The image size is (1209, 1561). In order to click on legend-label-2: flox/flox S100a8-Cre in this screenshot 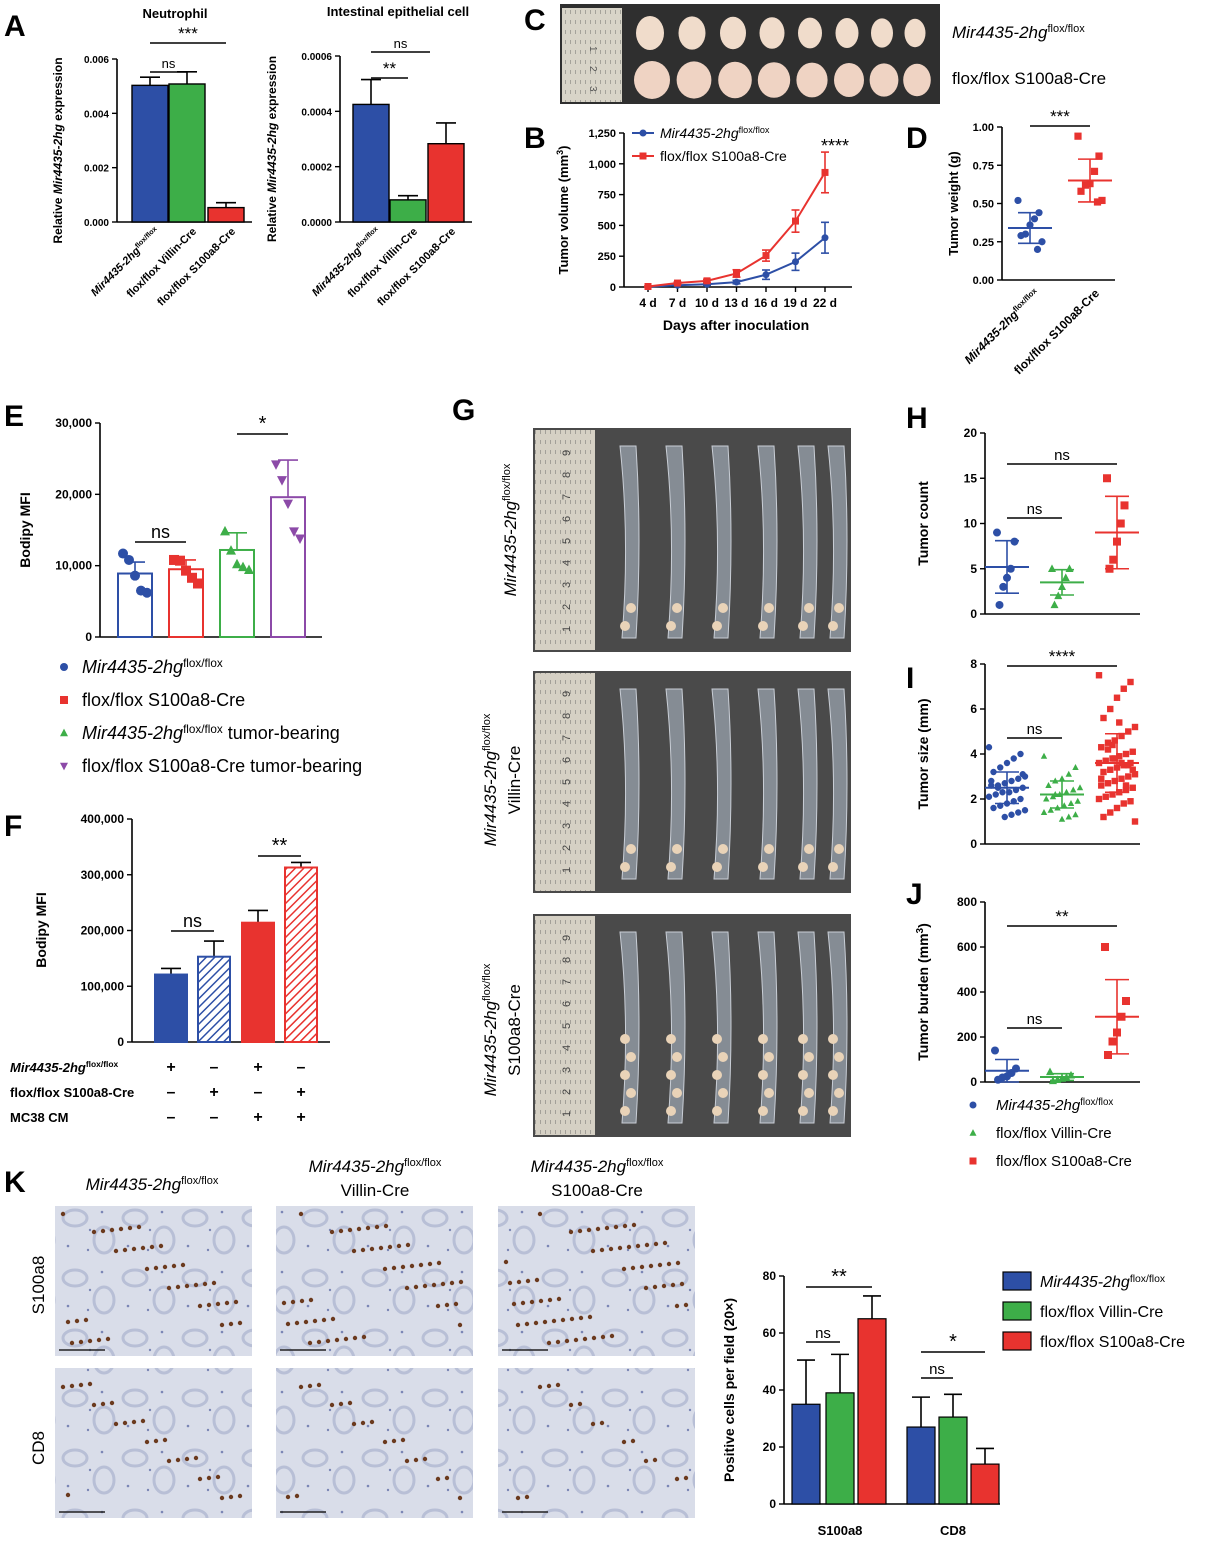, I will do `click(1064, 1161)`.